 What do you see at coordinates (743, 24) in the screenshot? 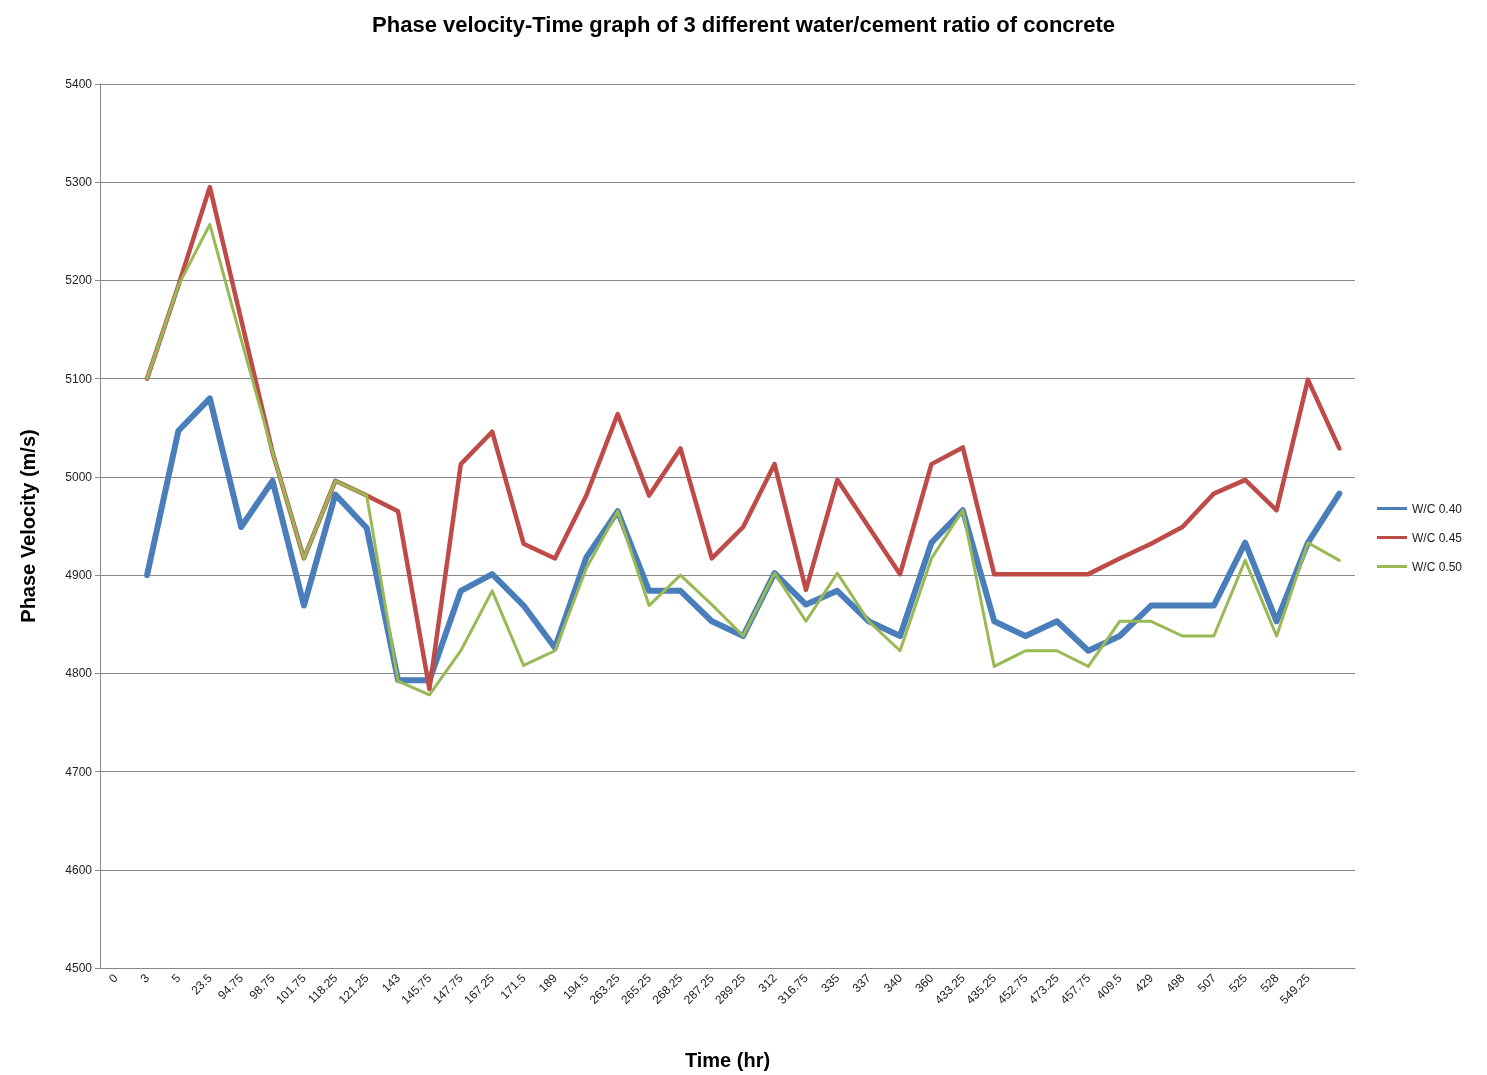
I see `chart-title: Phase velocity-Time graph of 3 different water/cement ratio of concrete` at bounding box center [743, 24].